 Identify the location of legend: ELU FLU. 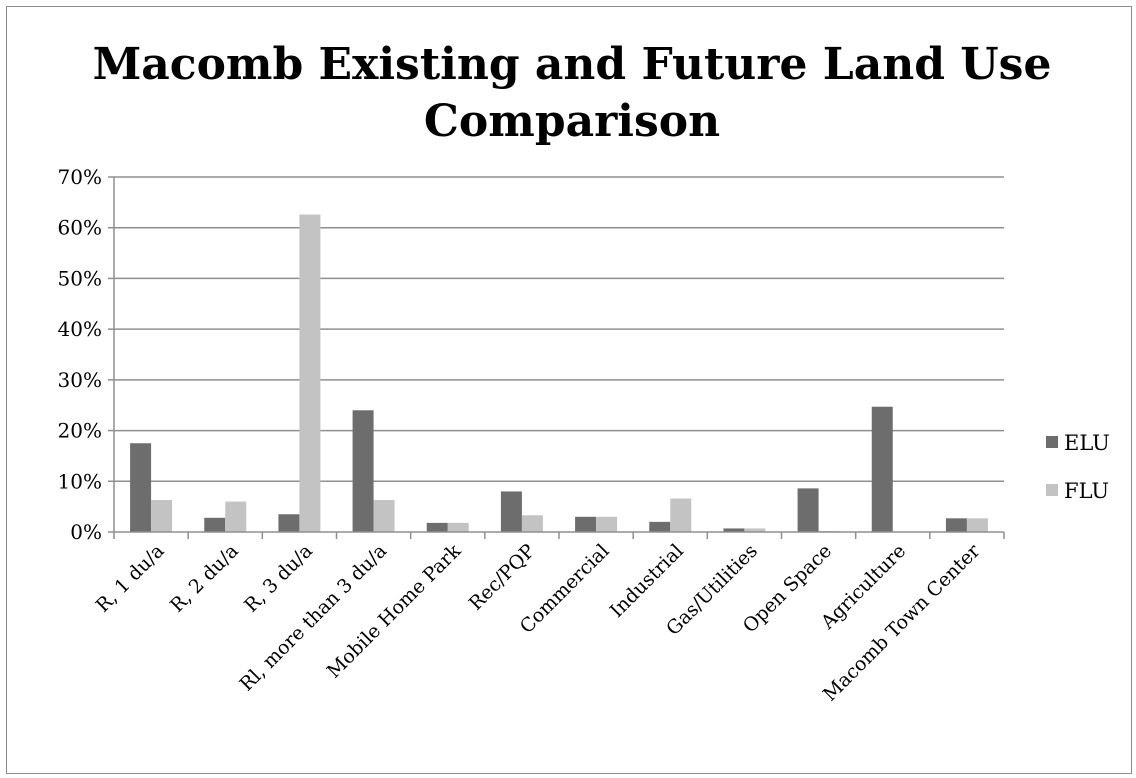
(1078, 467).